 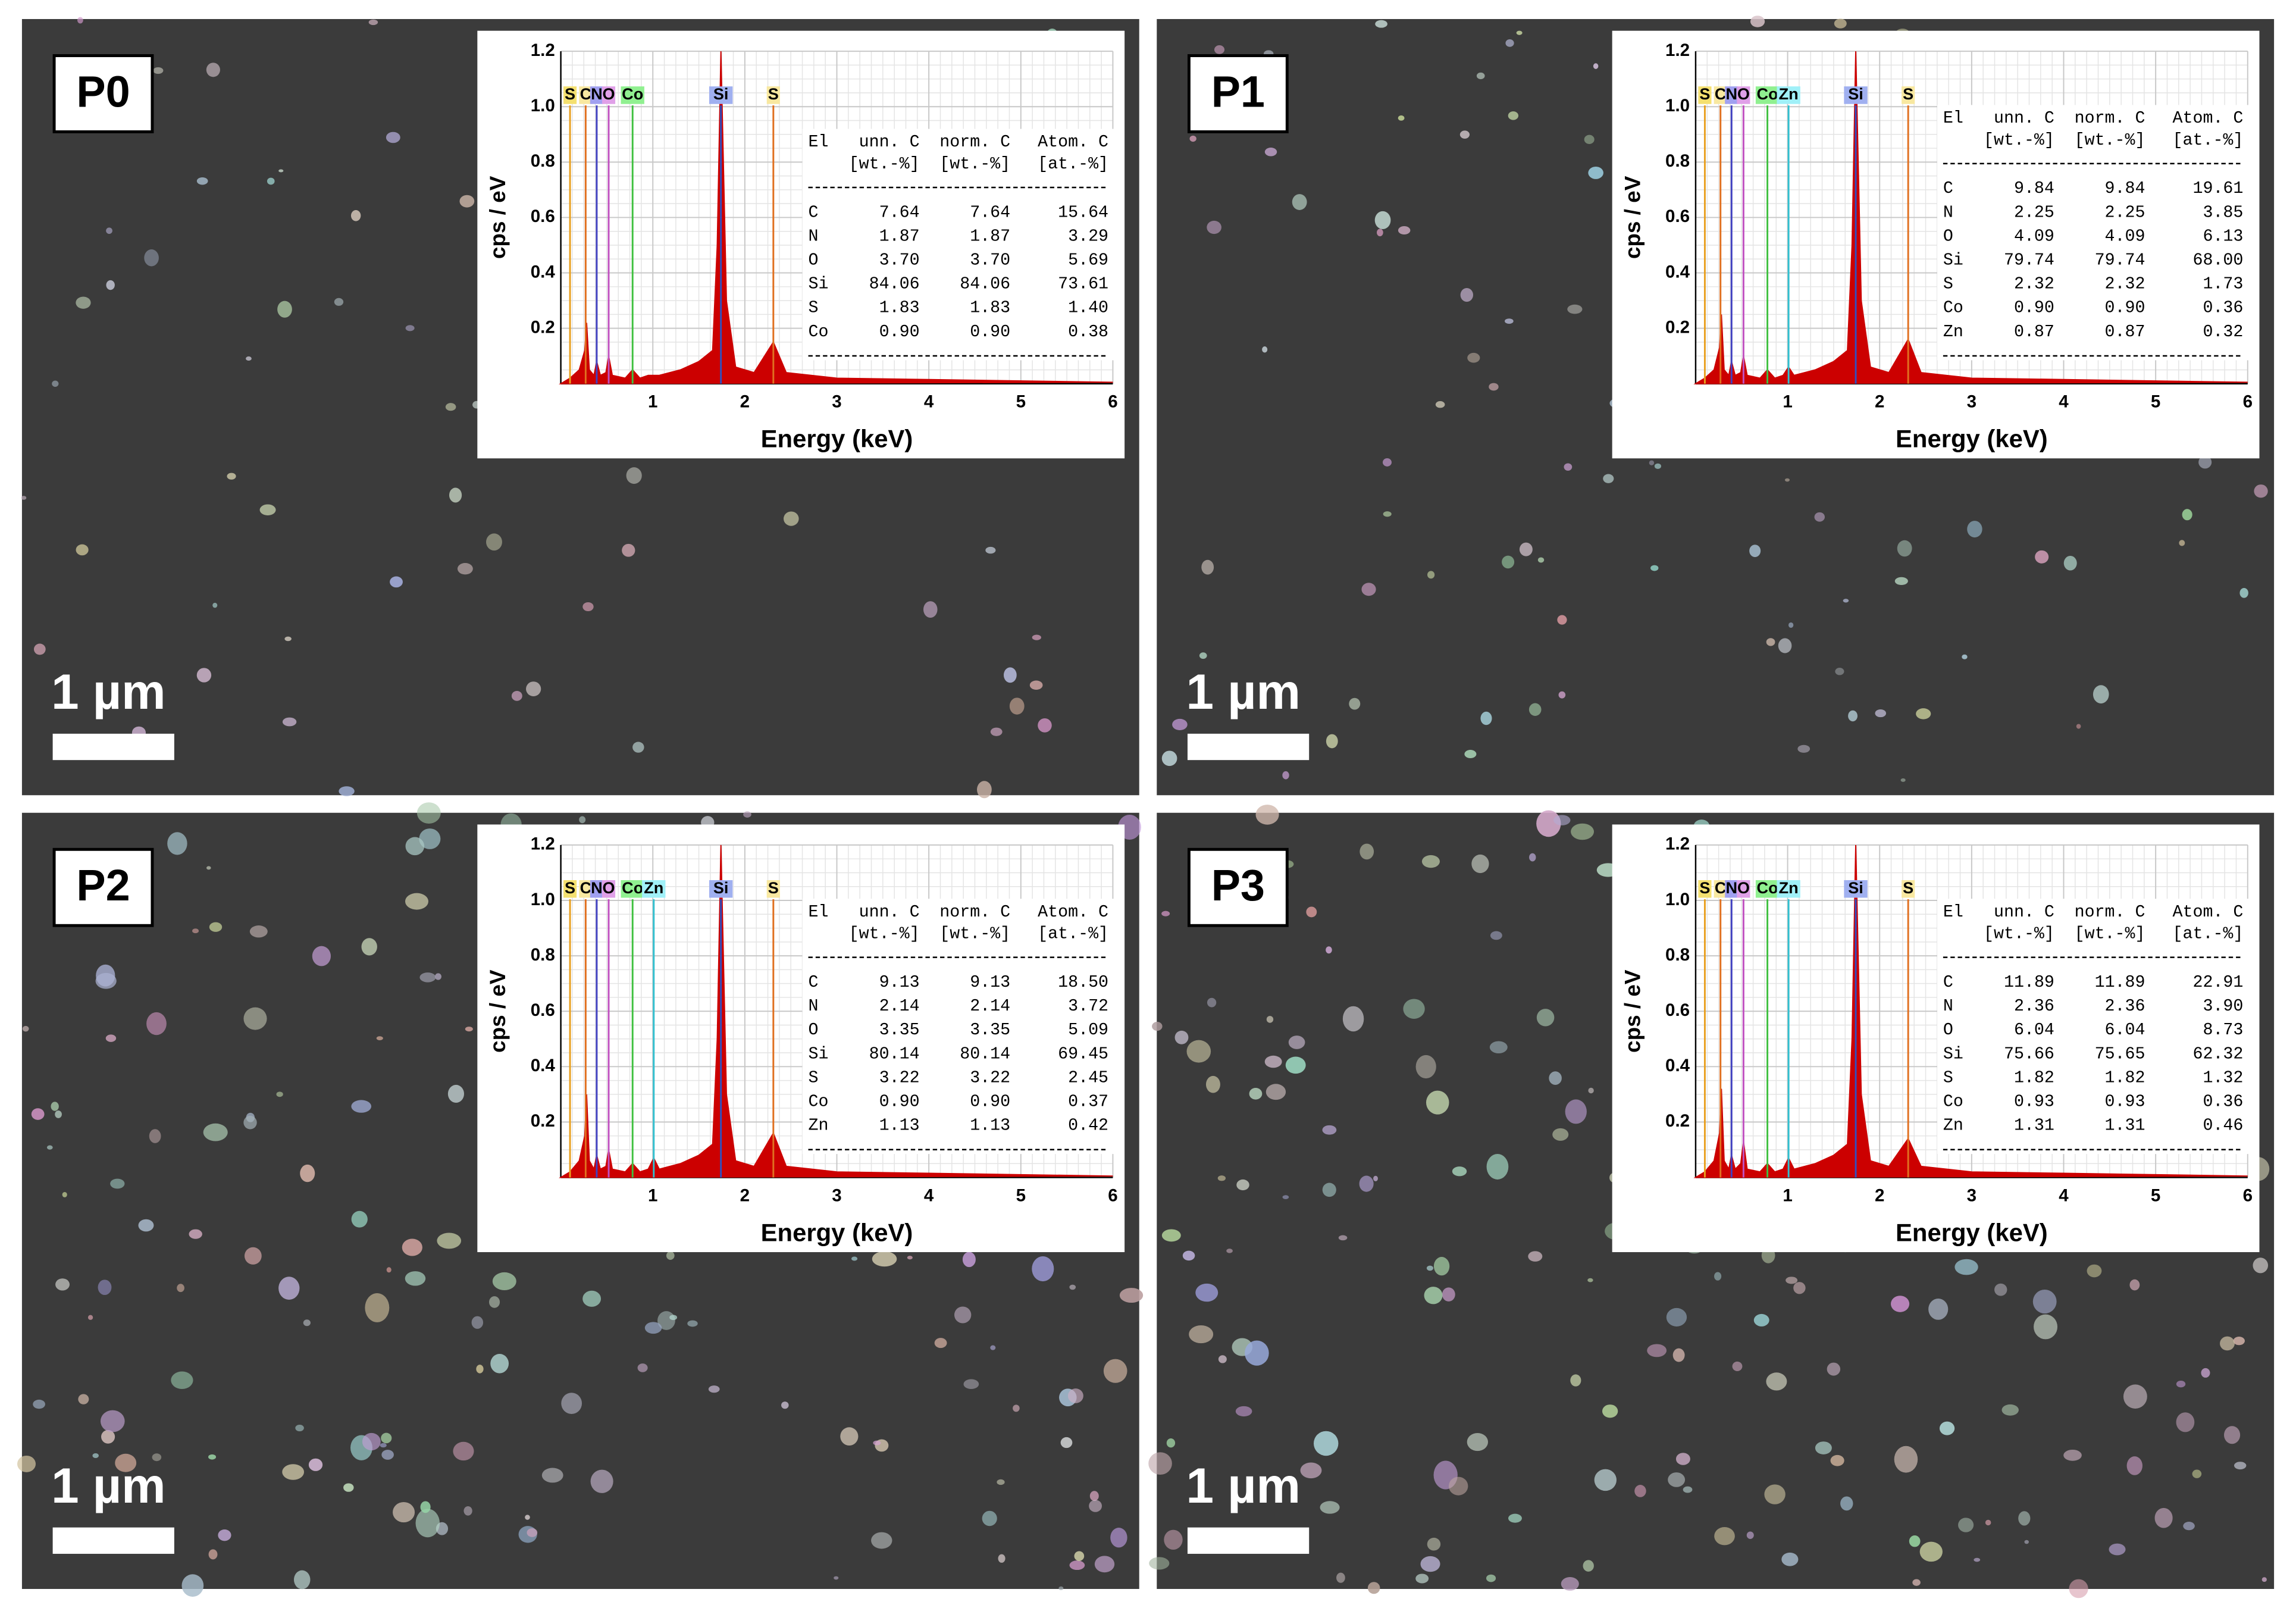 What do you see at coordinates (745, 402) in the screenshot?
I see `x-tick-label: 2` at bounding box center [745, 402].